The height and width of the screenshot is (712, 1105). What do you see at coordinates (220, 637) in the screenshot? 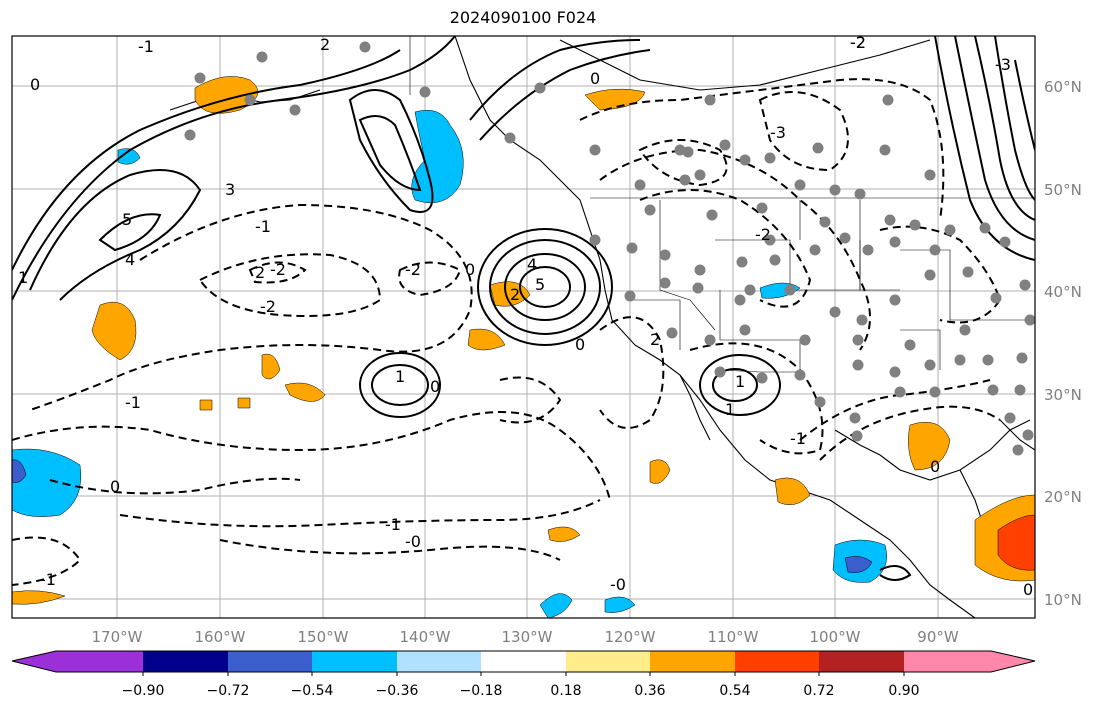
I see `longitude-tick-label: 160°W` at bounding box center [220, 637].